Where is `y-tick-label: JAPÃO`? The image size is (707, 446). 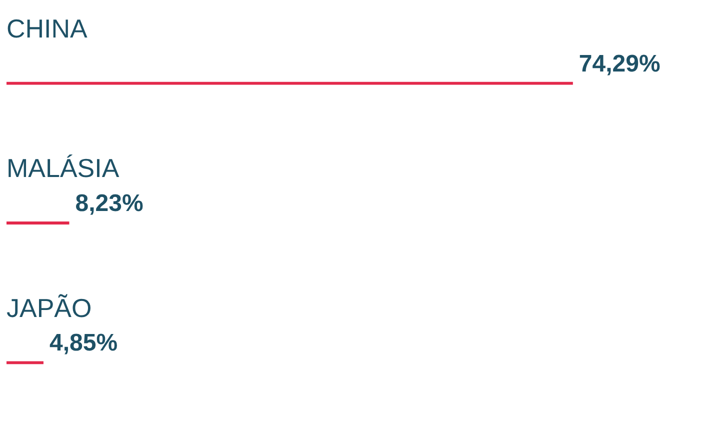
y-tick-label: JAPÃO is located at coordinates (49, 307).